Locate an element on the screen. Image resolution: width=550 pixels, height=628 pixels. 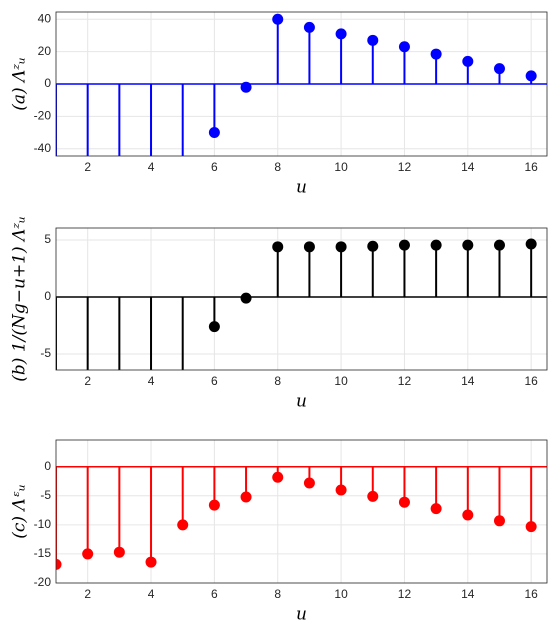
y-tick-label: 5 is located at coordinates (47, 239).